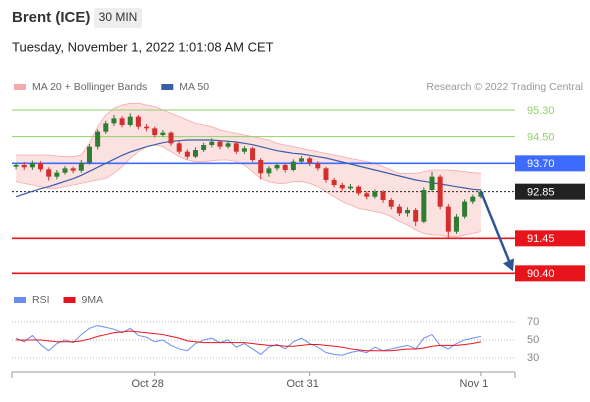 This screenshot has height=402, width=590. I want to click on timeframe-box, so click(118, 18).